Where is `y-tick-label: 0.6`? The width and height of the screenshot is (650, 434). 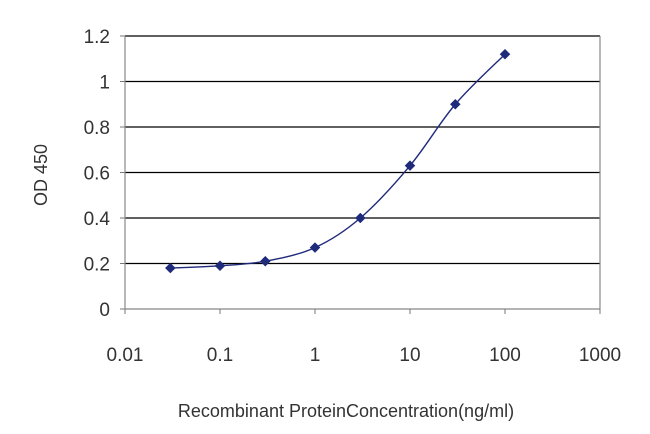 y-tick-label: 0.6 is located at coordinates (97, 174).